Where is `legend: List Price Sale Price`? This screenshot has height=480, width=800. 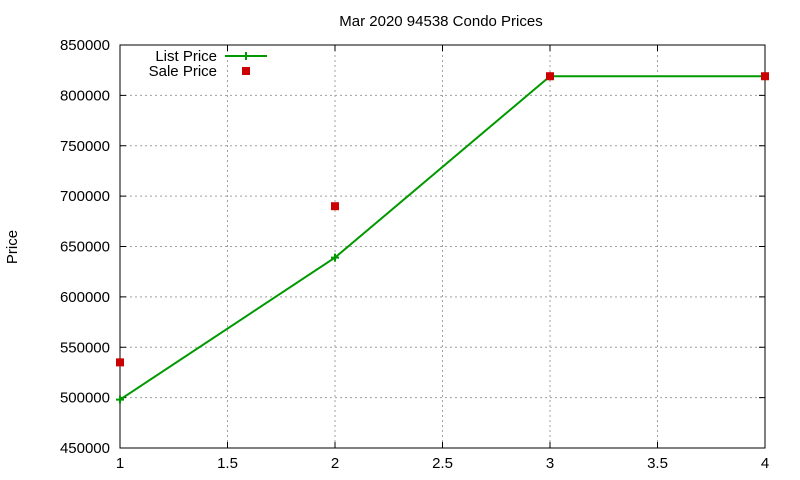
legend: List Price Sale Price is located at coordinates (208, 64).